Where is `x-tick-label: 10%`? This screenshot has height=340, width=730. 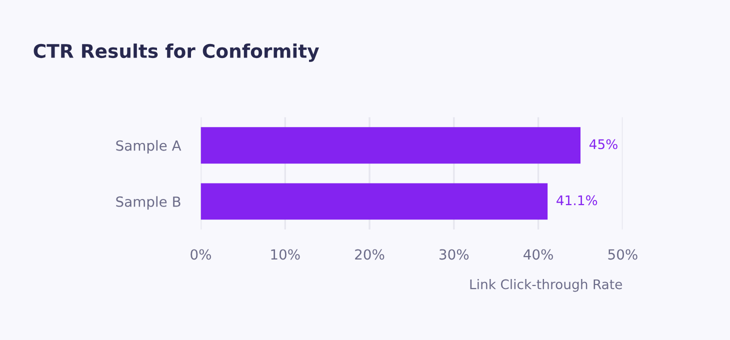 x-tick-label: 10% is located at coordinates (285, 254).